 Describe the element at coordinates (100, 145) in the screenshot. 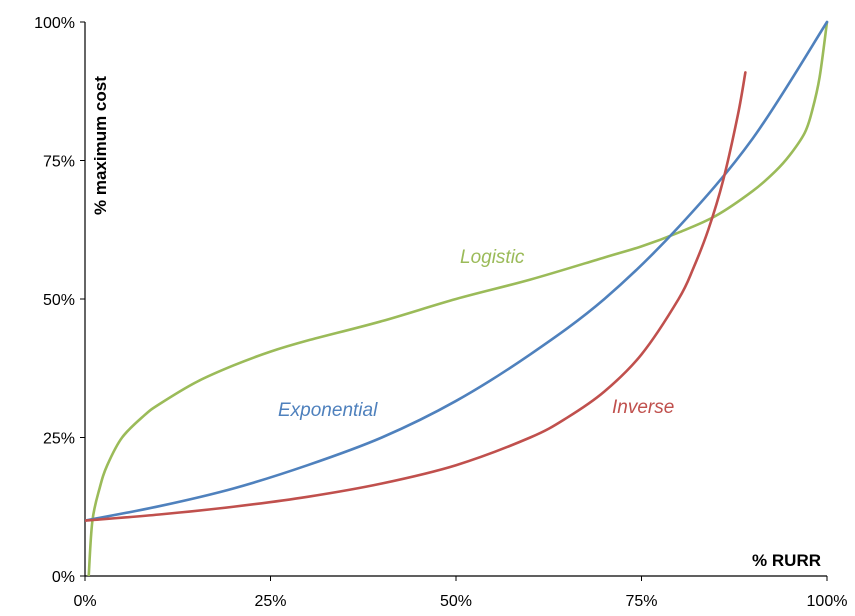

I see `y-axis-title: % maximum cost` at that location.